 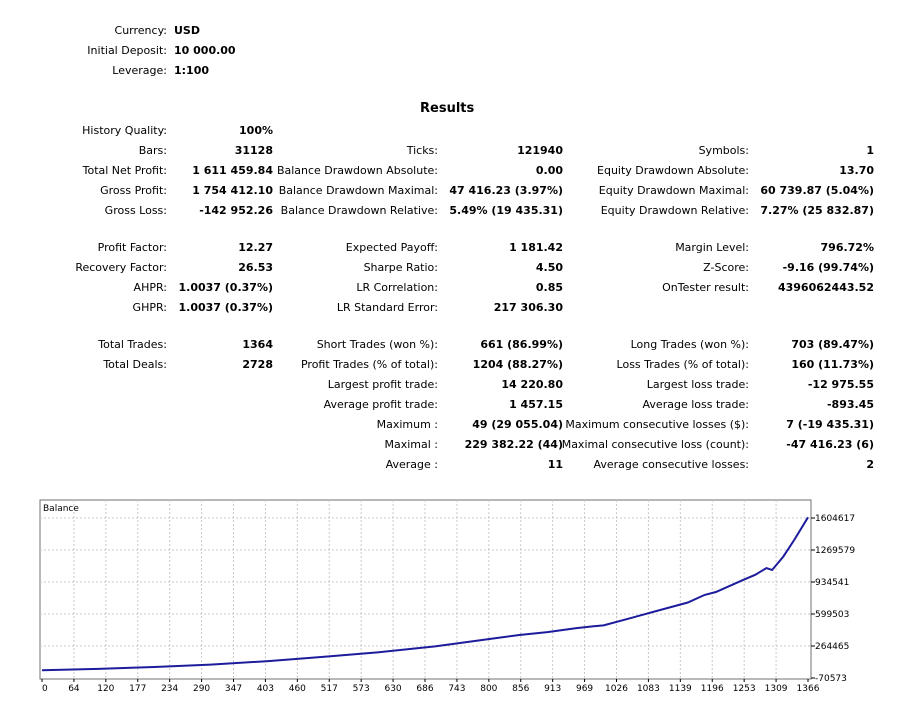 I want to click on x-tick-label: 234, so click(x=169, y=689).